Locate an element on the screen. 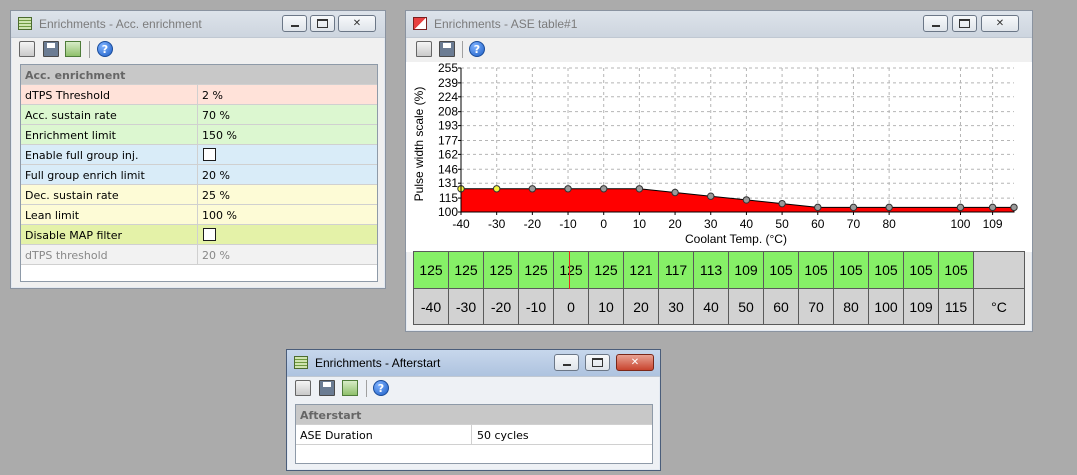  property-label: dTPS Threshold is located at coordinates (68, 95).